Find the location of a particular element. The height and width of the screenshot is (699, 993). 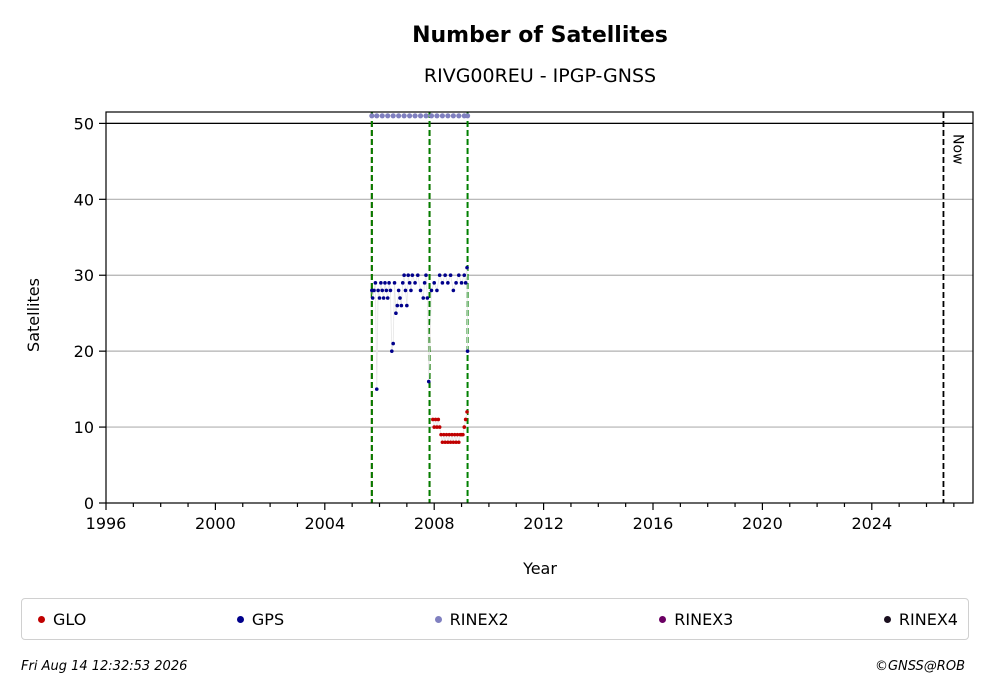

chart-title: Number of Satellites is located at coordinates (540, 35).